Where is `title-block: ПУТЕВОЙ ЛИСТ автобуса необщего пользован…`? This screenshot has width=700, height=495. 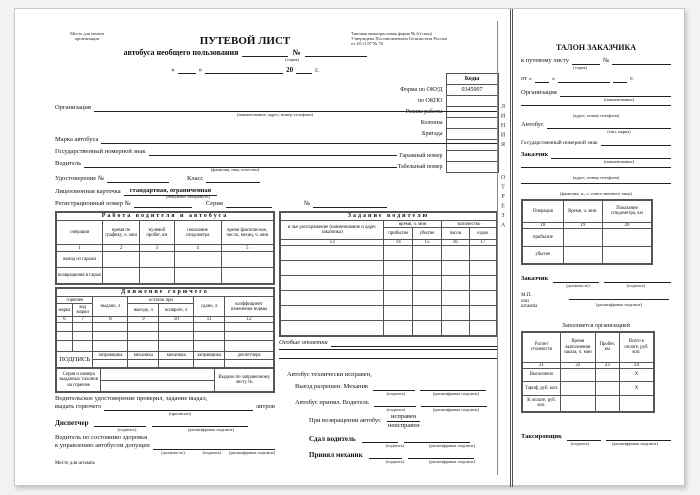
title-block: ПУТЕВОЙ ЛИСТ автобуса необщего пользован… is located at coordinates (245, 54).